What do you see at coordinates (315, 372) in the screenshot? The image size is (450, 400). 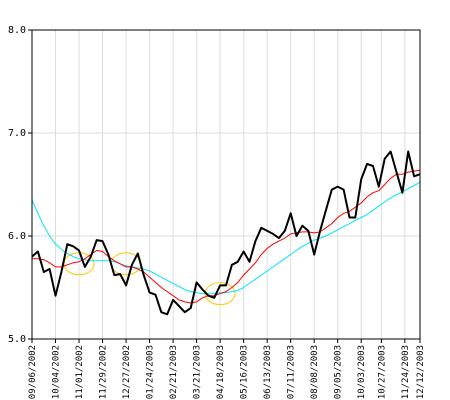 I see `x-tick-label: 08/08/2003` at bounding box center [315, 372].